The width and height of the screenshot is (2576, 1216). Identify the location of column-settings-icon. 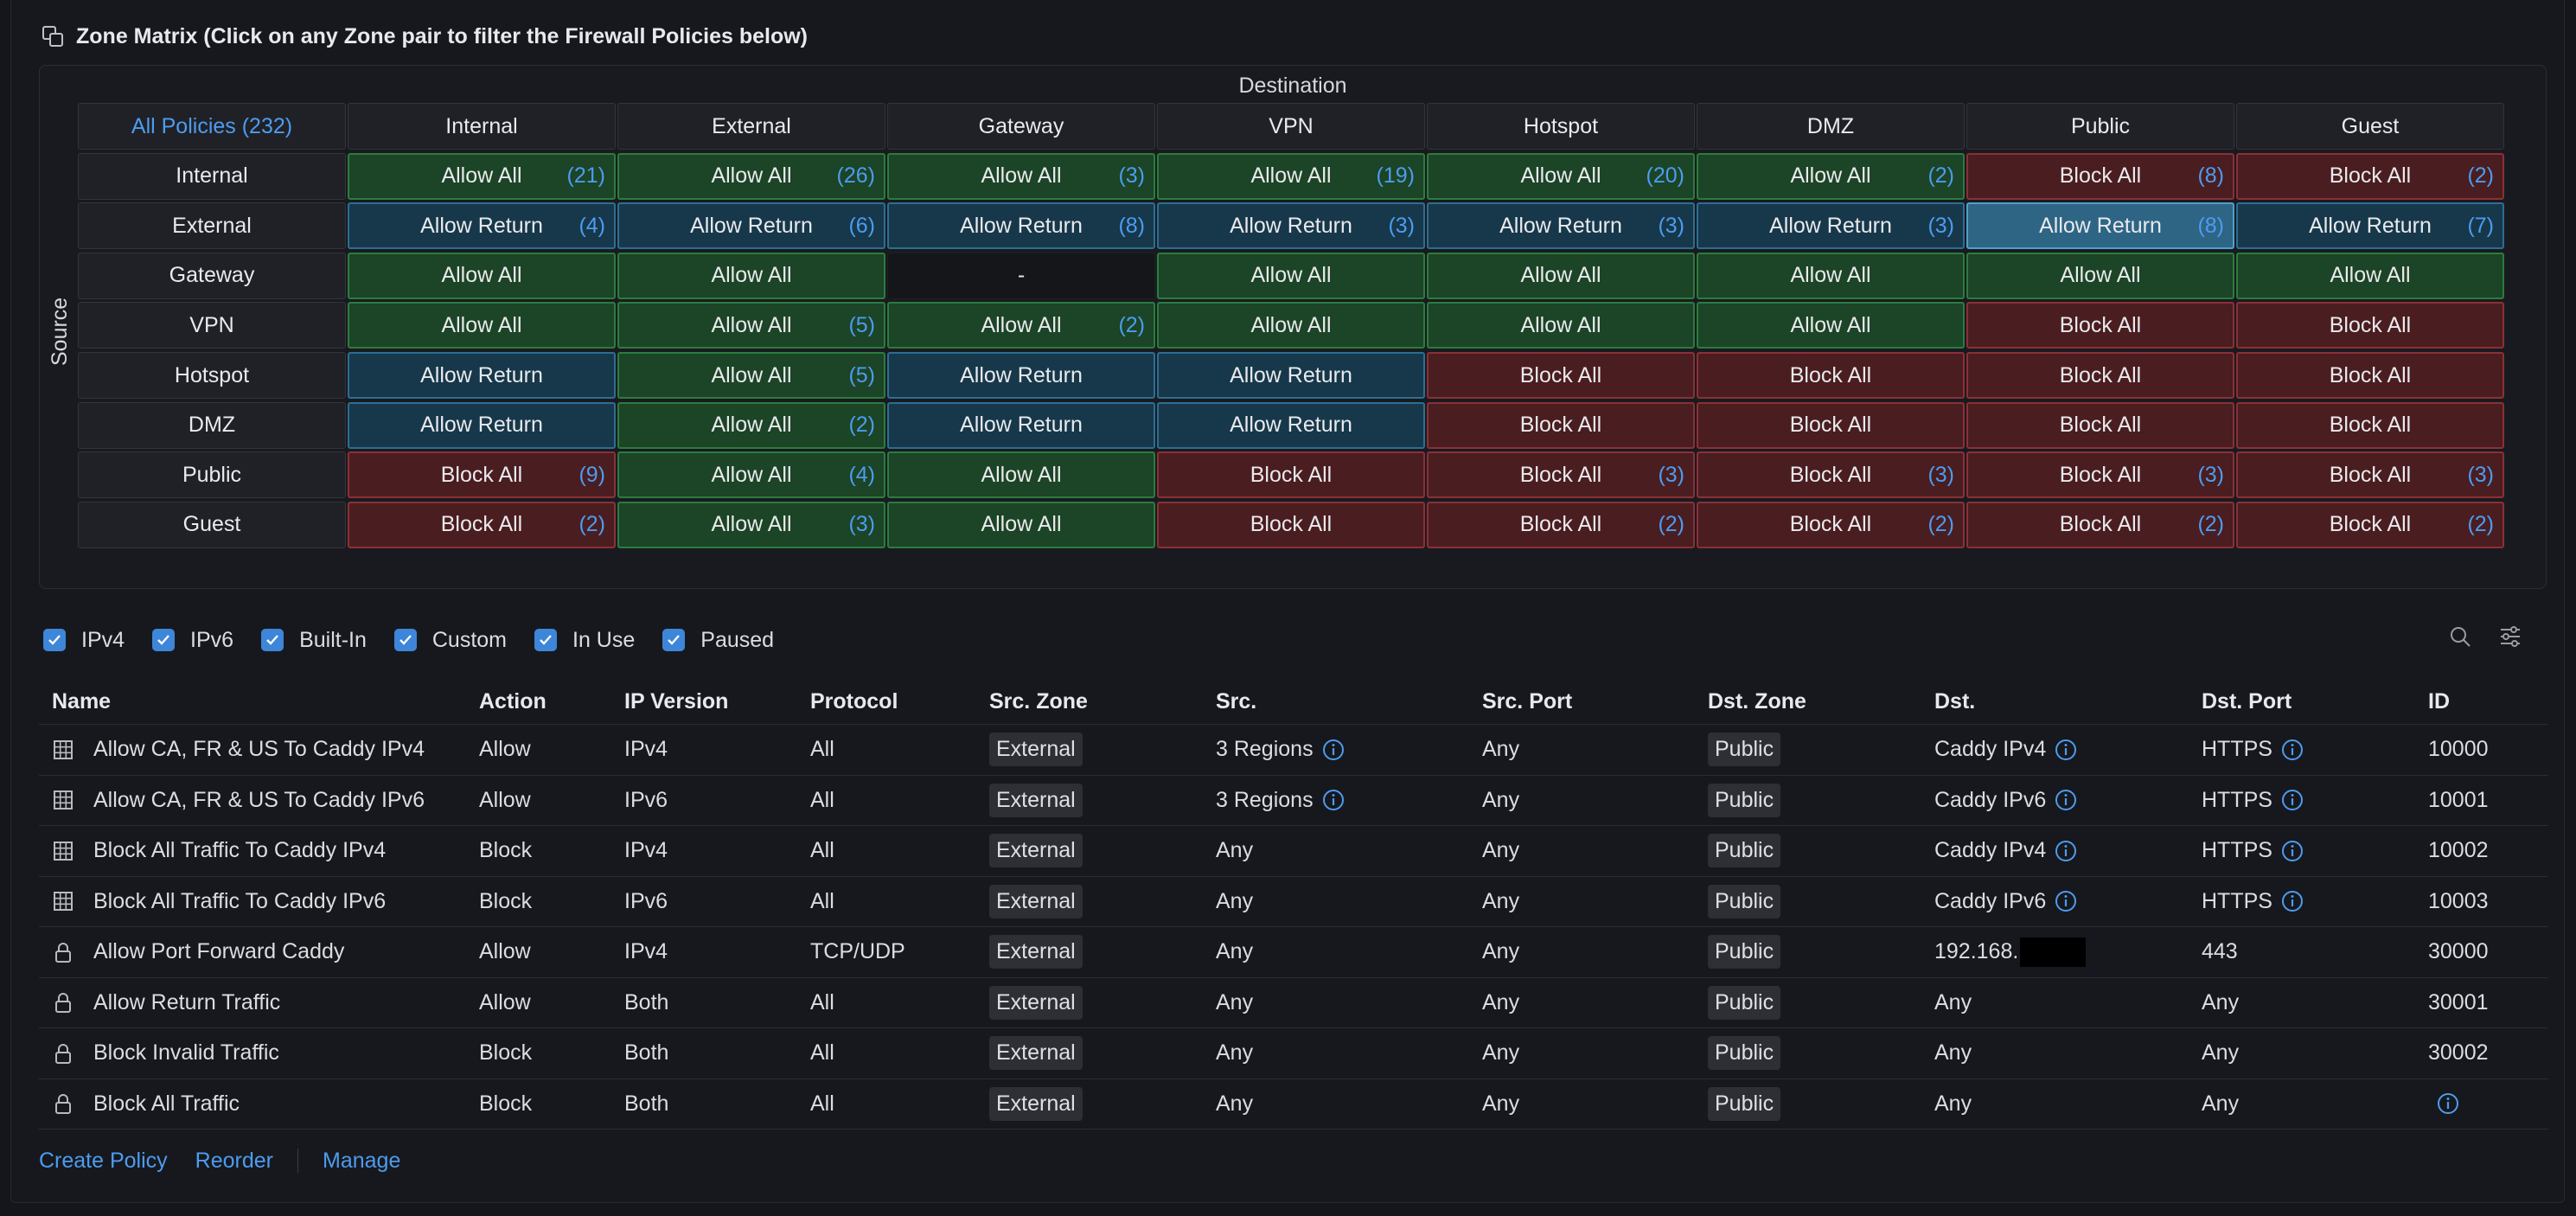
(2510, 636).